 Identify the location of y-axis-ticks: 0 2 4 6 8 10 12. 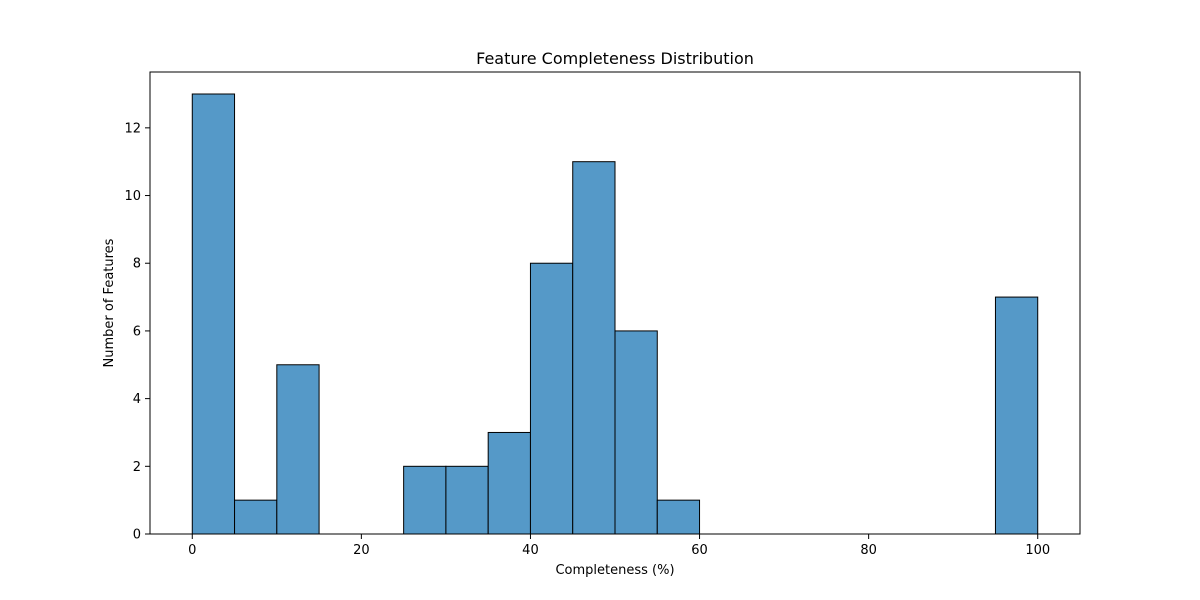
(137, 332).